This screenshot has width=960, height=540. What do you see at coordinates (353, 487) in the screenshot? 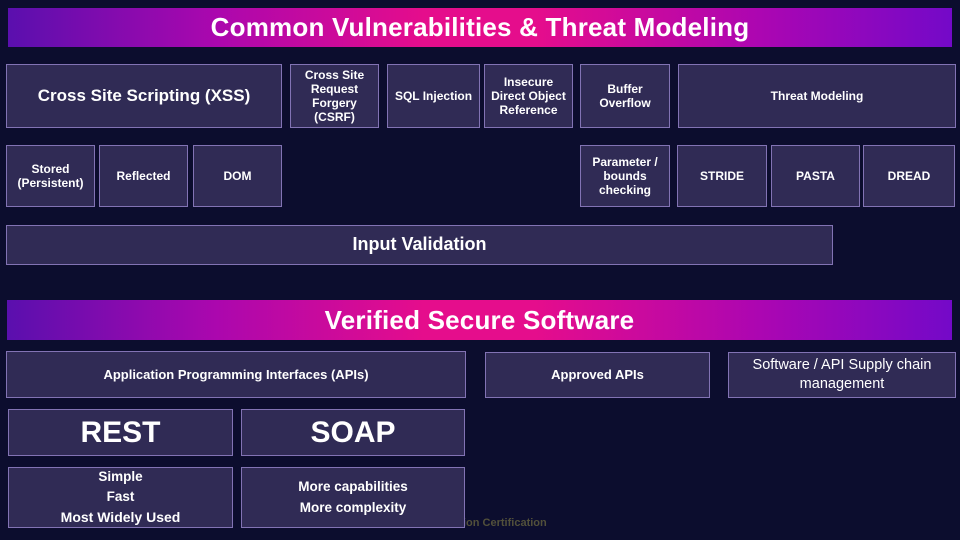
I see `soap-detail-line: More capabilities` at bounding box center [353, 487].